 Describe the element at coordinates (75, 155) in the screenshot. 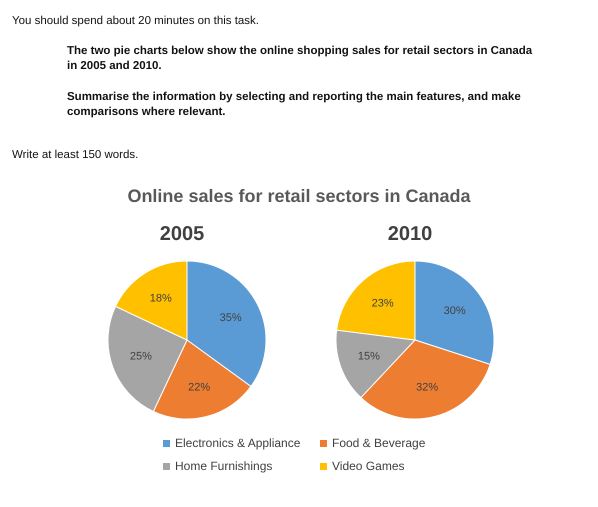

I see `text: Write at least 150 words.` at that location.